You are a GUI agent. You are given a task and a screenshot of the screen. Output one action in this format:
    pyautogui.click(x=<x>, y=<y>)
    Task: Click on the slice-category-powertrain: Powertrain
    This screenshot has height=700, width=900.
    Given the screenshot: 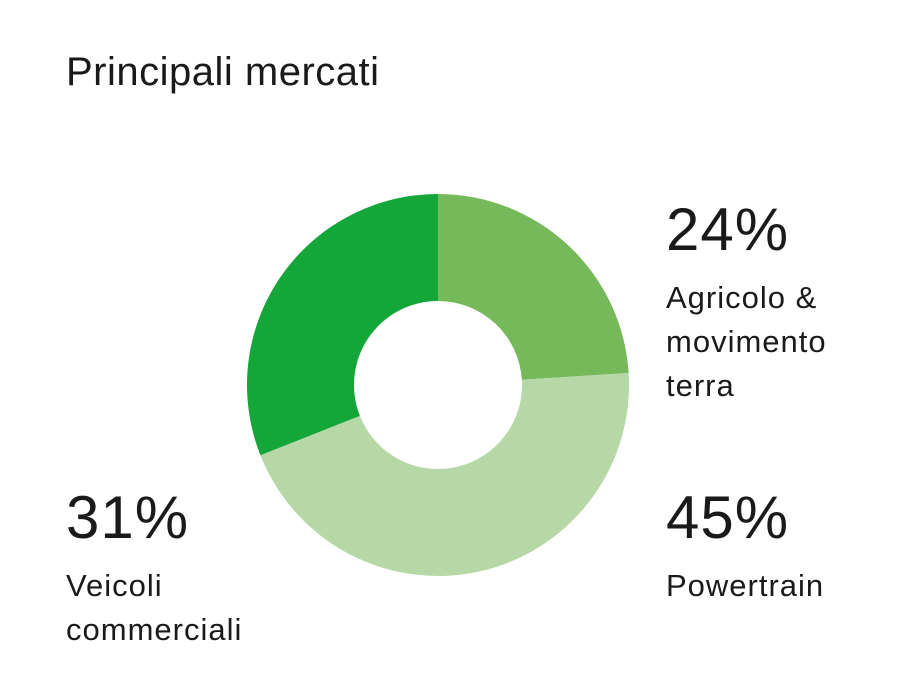 What is the action you would take?
    pyautogui.click(x=745, y=585)
    